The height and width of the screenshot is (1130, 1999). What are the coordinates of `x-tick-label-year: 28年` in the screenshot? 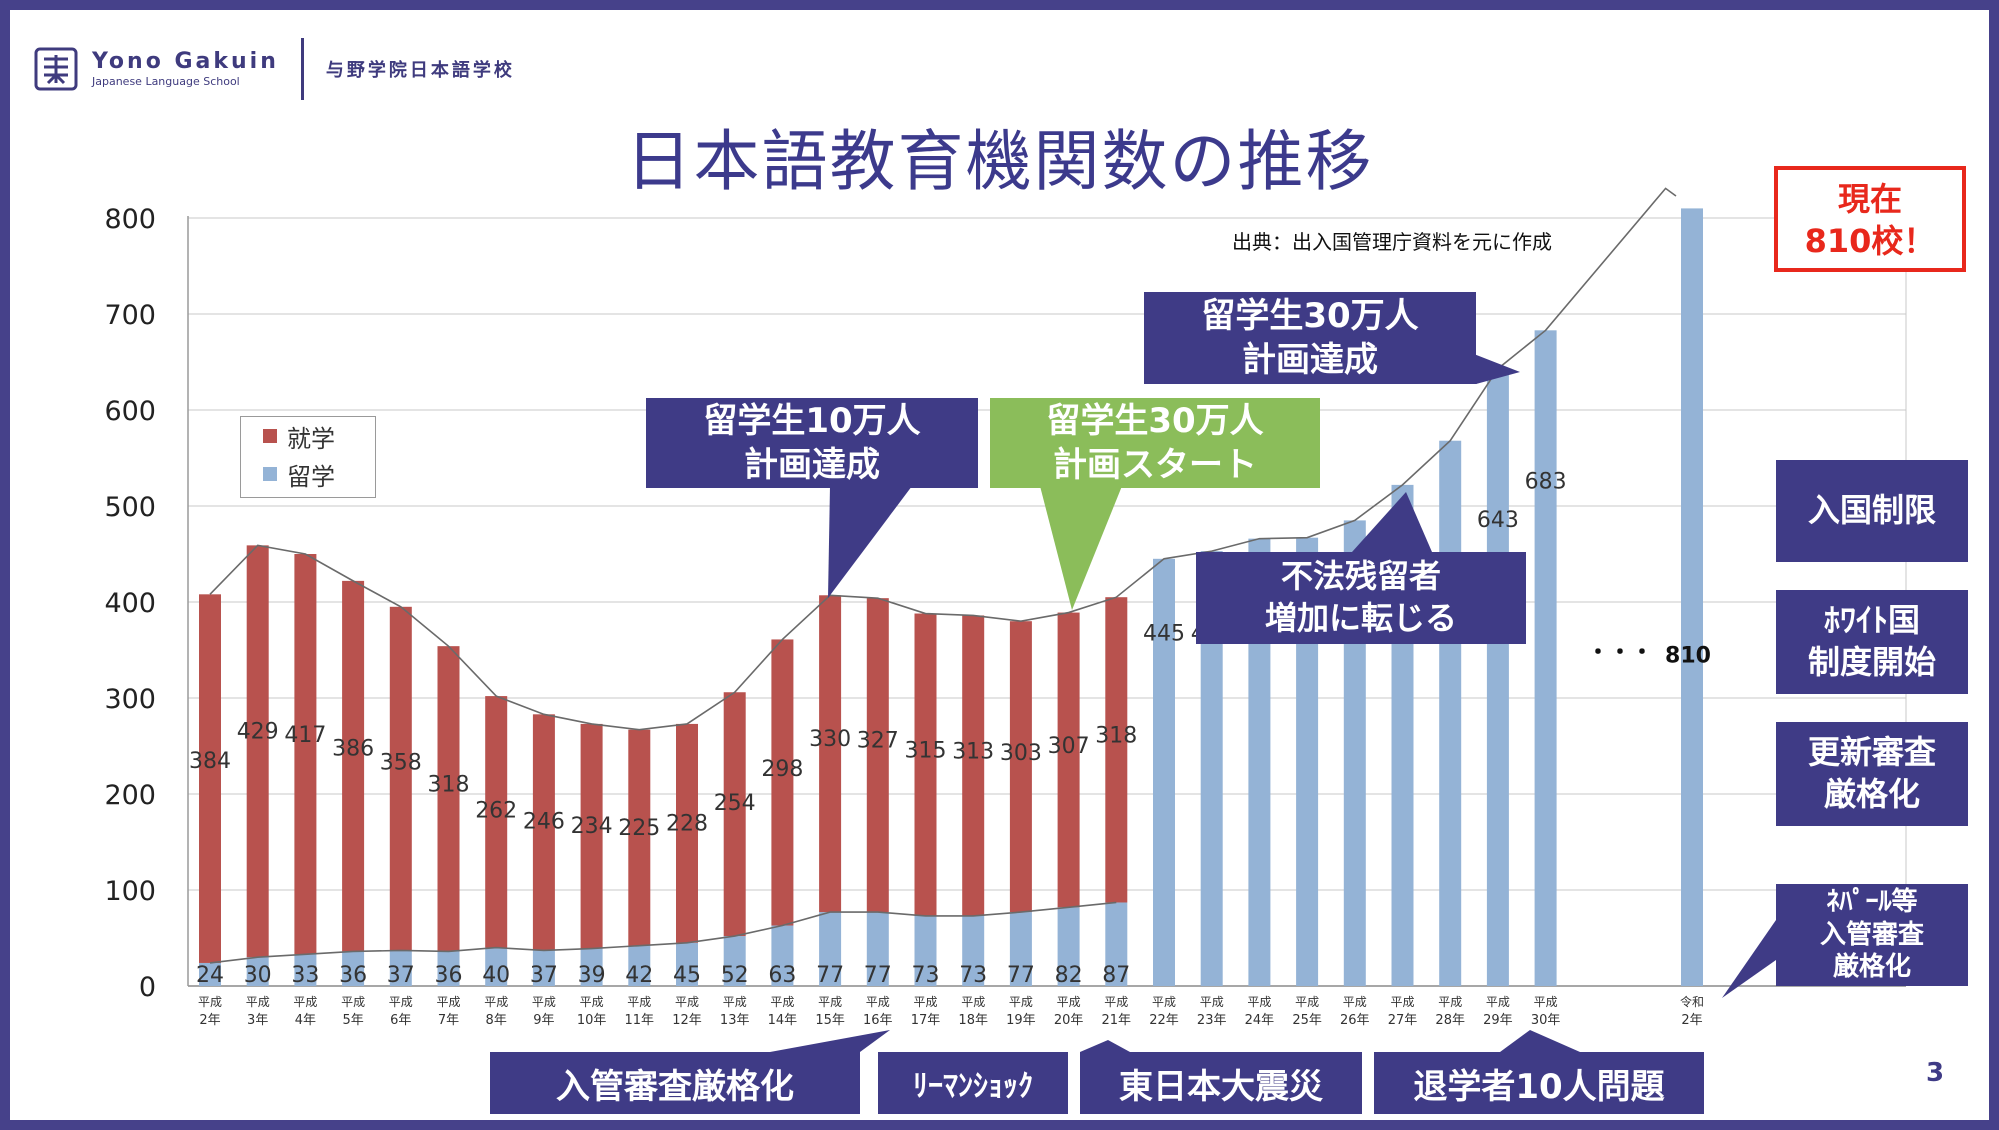 It's located at (1450, 1020).